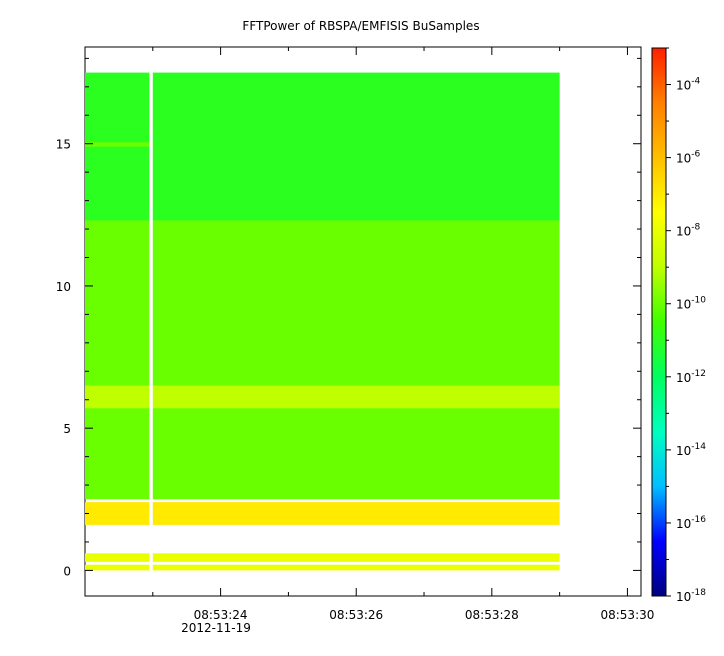 The width and height of the screenshot is (724, 656). I want to click on x-tick-label: 08:53:28, so click(492, 615).